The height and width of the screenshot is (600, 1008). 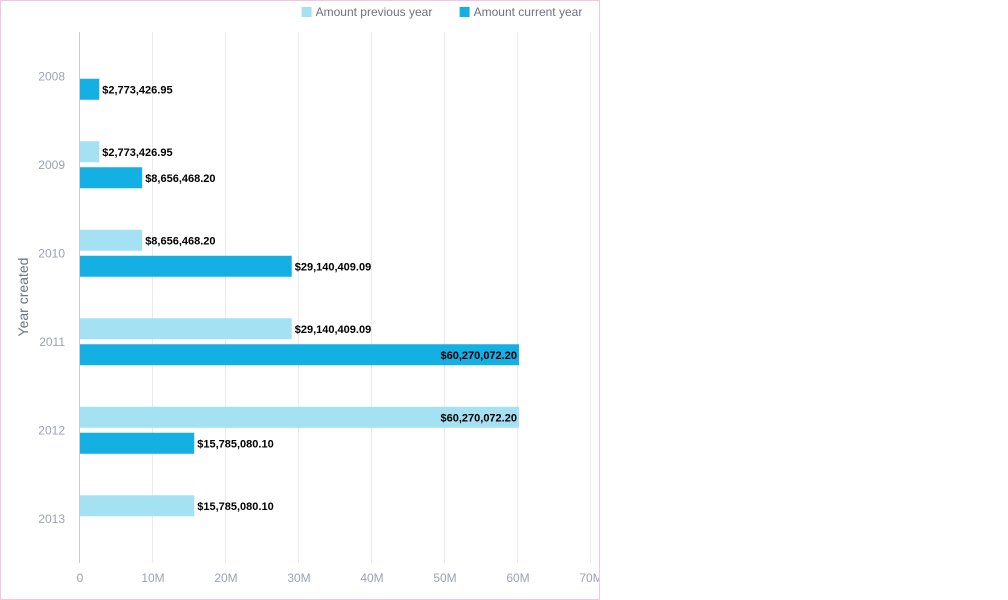 What do you see at coordinates (371, 578) in the screenshot?
I see `x-tick-label: 40M` at bounding box center [371, 578].